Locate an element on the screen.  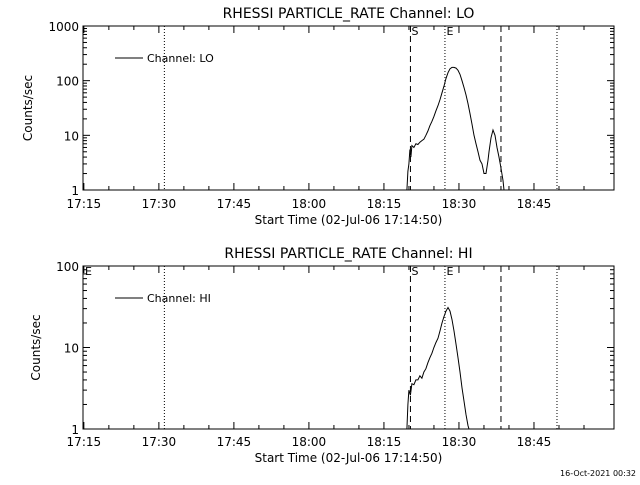
panel-1-x-tick-label: 18:00 is located at coordinates (309, 204).